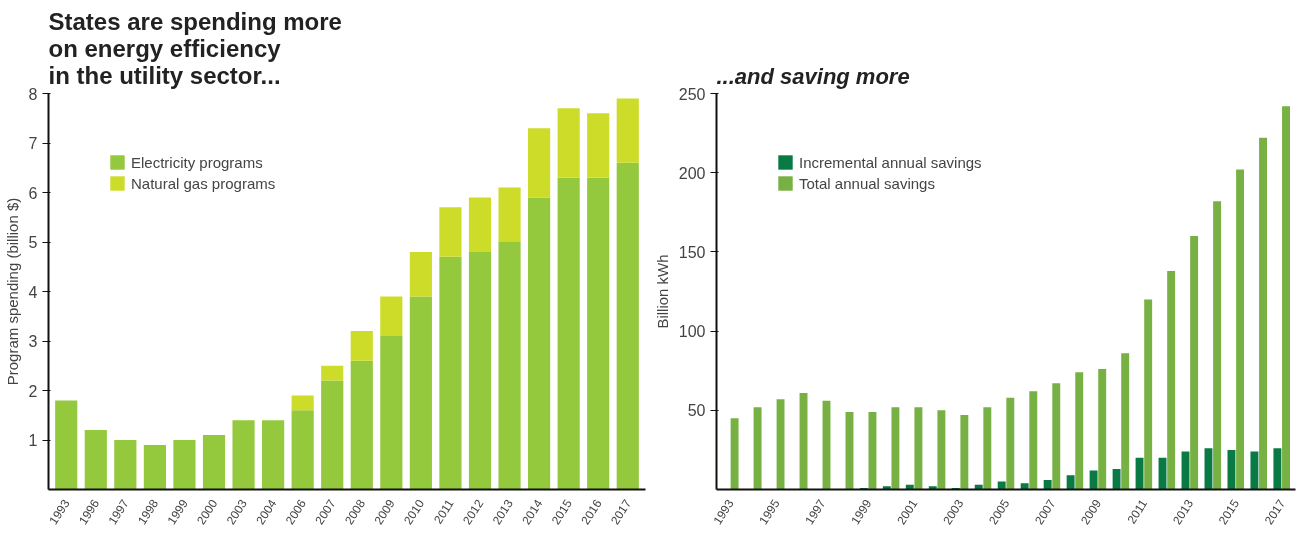 This screenshot has width=1310, height=535. What do you see at coordinates (692, 173) in the screenshot?
I see `y-tick-label: 200` at bounding box center [692, 173].